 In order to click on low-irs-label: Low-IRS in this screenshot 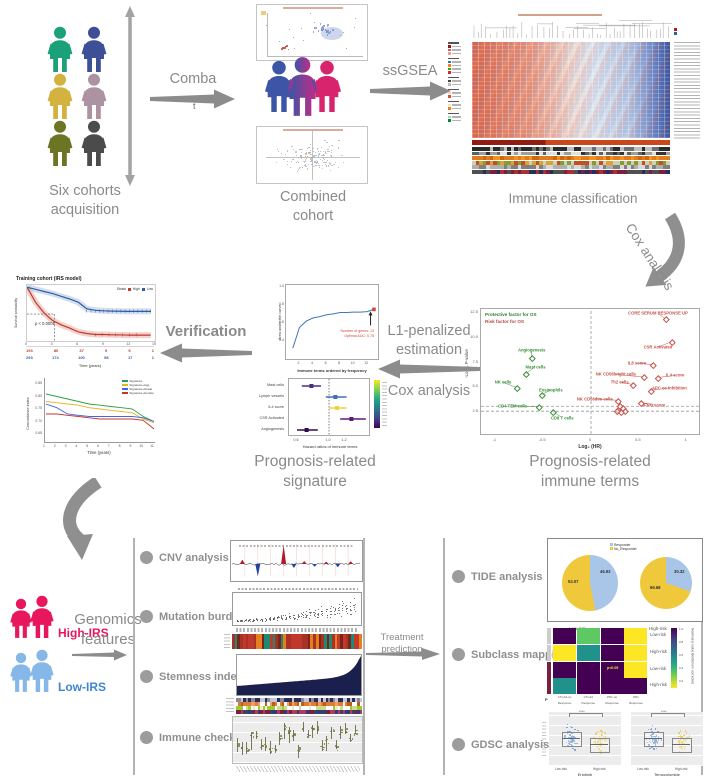, I will do `click(82, 687)`.